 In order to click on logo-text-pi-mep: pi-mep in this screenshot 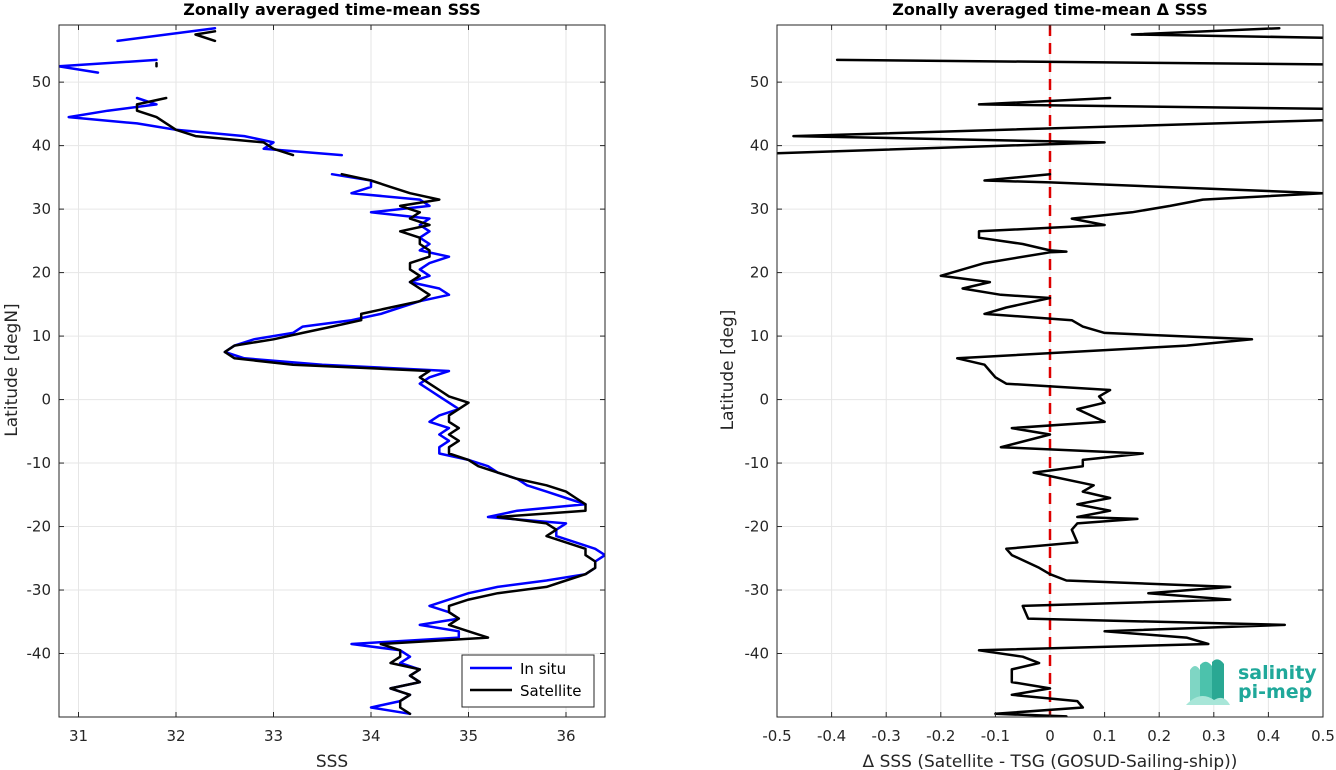, I will do `click(1275, 692)`.